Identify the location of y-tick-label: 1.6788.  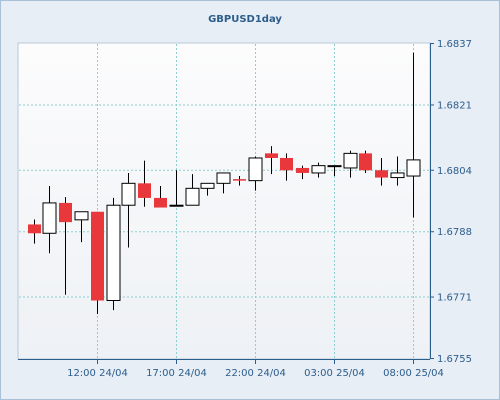
(454, 232).